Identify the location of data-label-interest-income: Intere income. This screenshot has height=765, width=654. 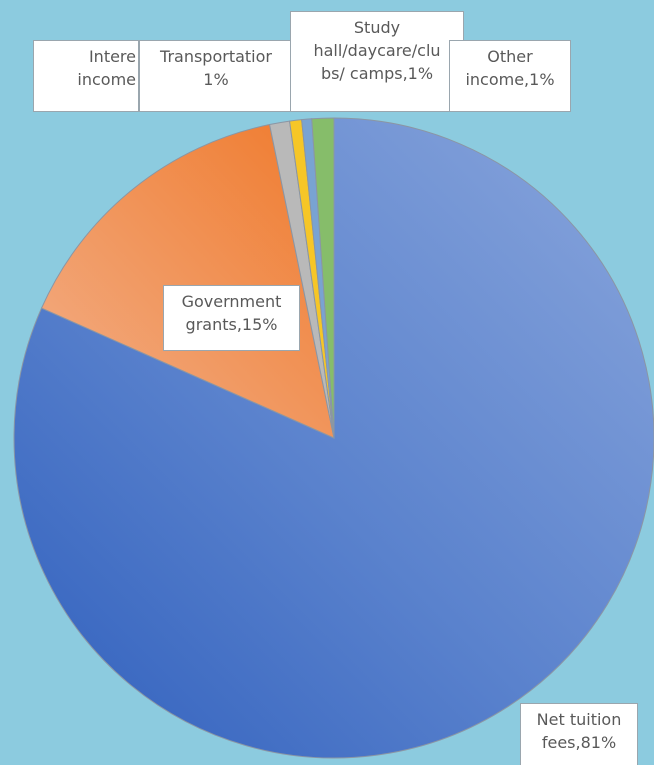
(86, 76).